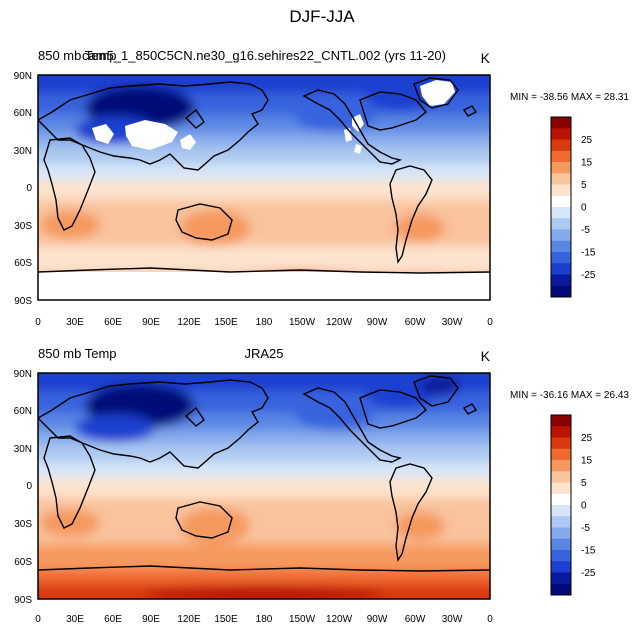  What do you see at coordinates (569, 97) in the screenshot?
I see `stats-readout: MIN = -38.56 MAX = 28.31` at bounding box center [569, 97].